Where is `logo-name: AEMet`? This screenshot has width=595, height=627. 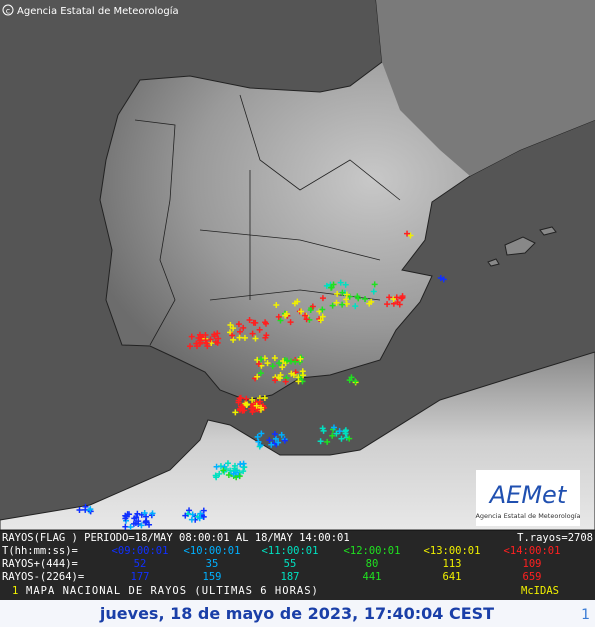
logo-name: AEMet is located at coordinates (528, 495).